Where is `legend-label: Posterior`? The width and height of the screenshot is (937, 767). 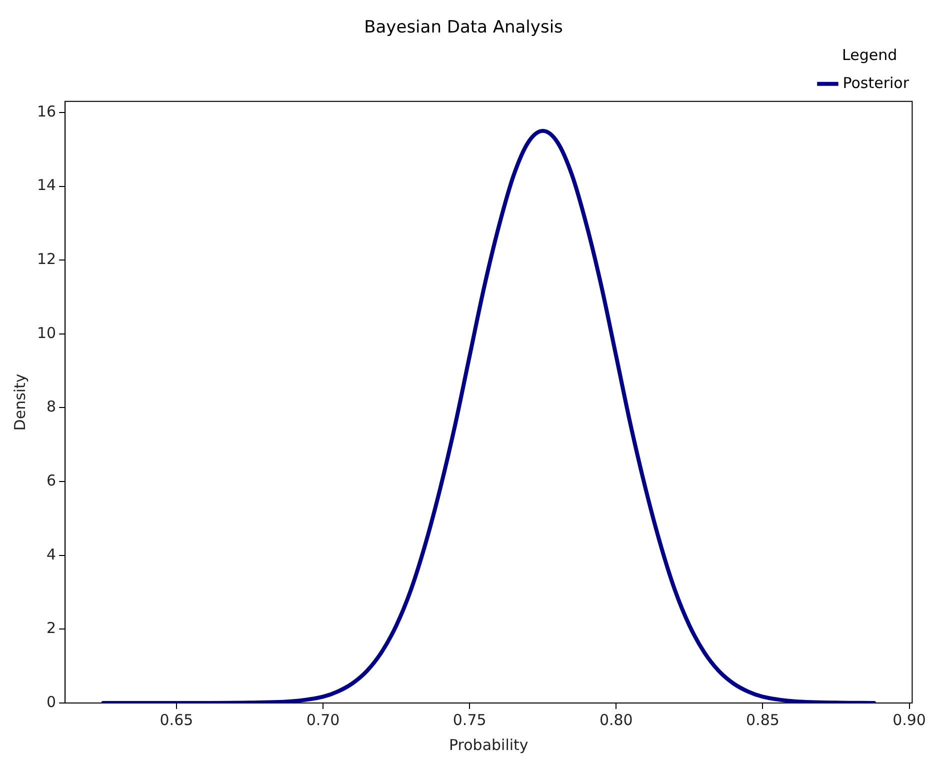 legend-label: Posterior is located at coordinates (876, 83).